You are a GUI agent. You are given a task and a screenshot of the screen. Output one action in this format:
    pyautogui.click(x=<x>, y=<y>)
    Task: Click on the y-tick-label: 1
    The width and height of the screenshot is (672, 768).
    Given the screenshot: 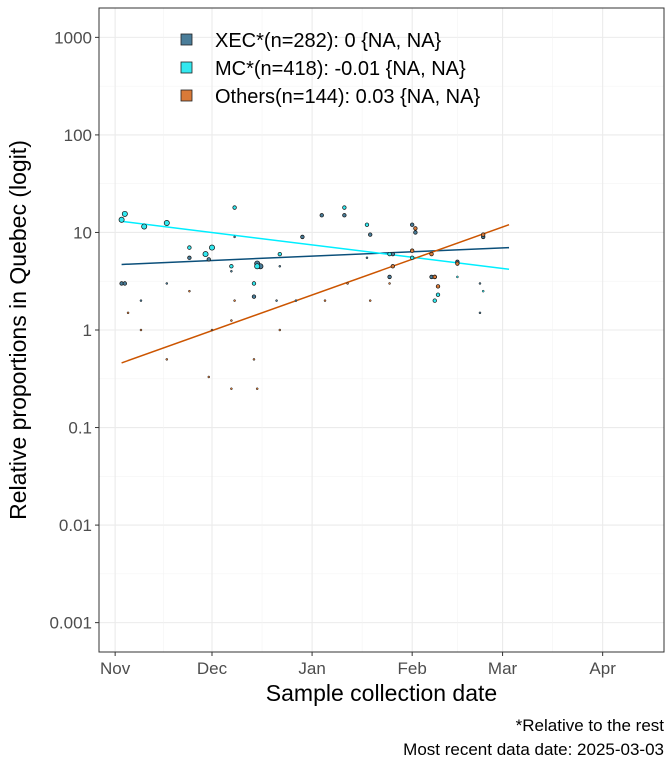 What is the action you would take?
    pyautogui.click(x=87, y=330)
    